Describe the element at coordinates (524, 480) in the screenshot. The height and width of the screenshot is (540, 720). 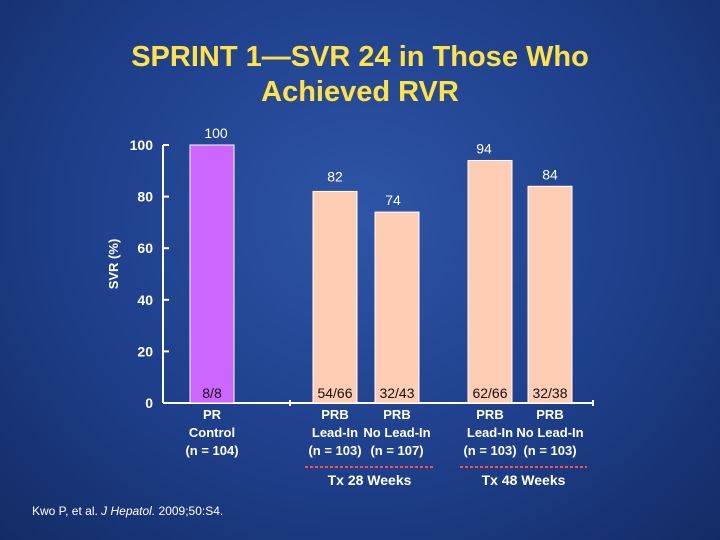
I see `group-label: Tx 48 Weeks` at that location.